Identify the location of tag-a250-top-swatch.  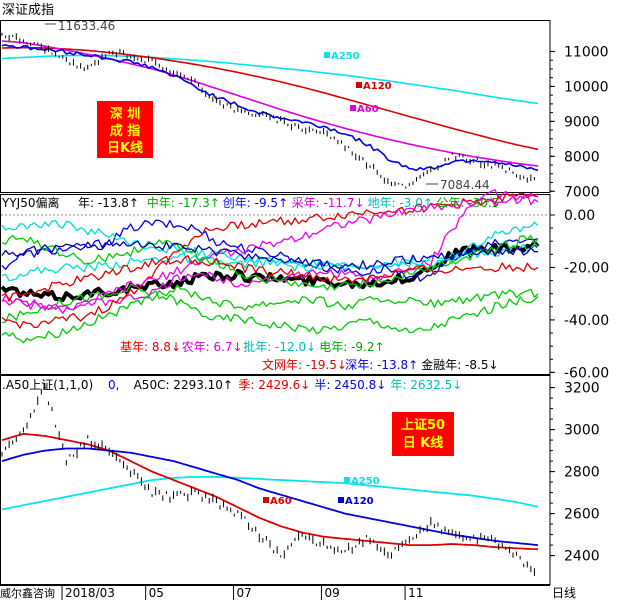
(327, 55).